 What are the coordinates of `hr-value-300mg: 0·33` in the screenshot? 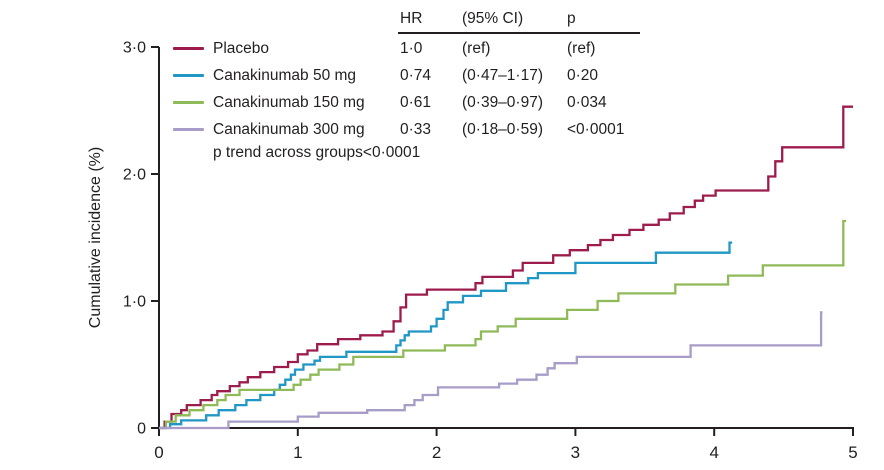 It's located at (416, 129).